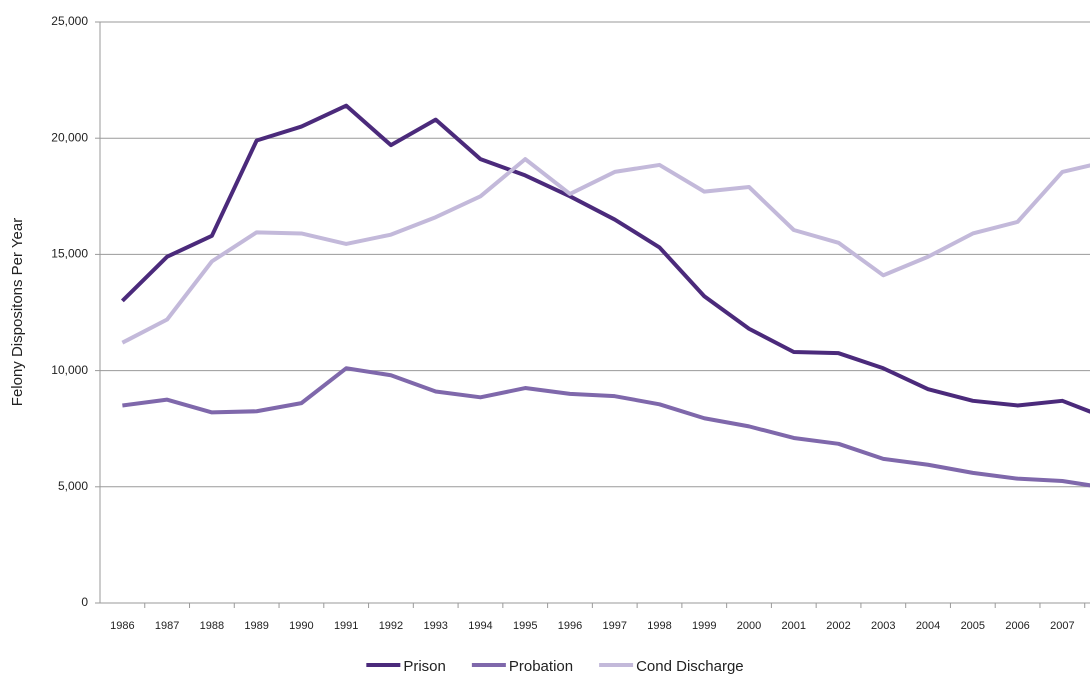  What do you see at coordinates (122, 626) in the screenshot?
I see `x-tick-label: 1986` at bounding box center [122, 626].